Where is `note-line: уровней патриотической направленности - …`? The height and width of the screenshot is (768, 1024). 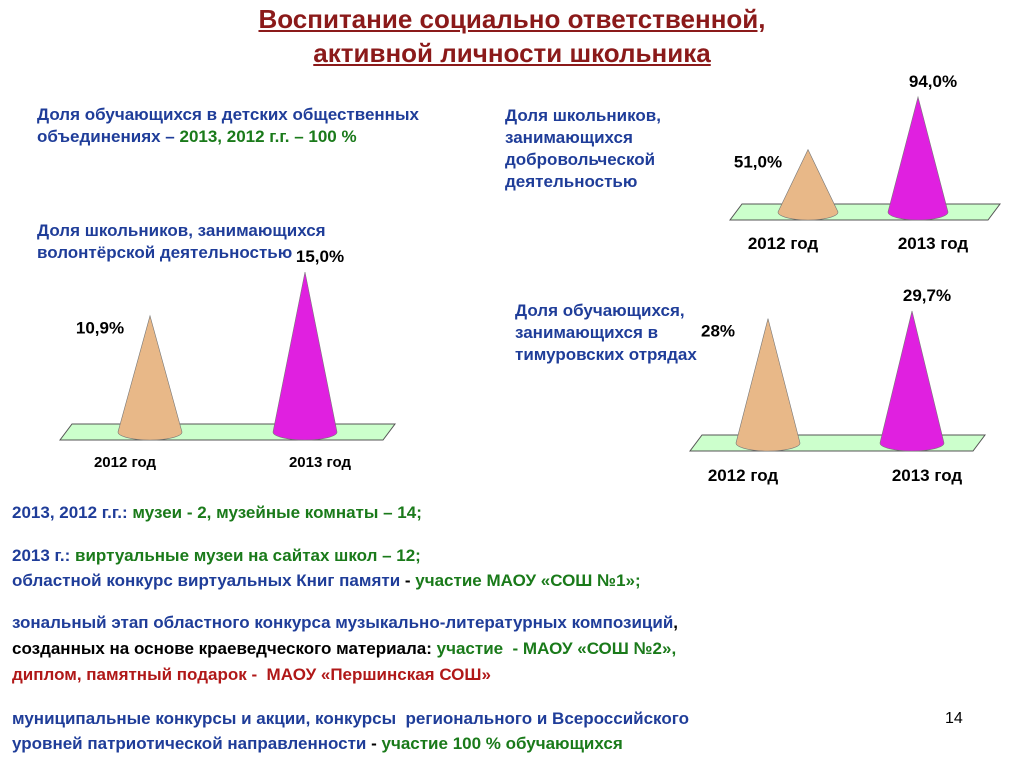 note-line: уровней патриотической направленности - … is located at coordinates (317, 744).